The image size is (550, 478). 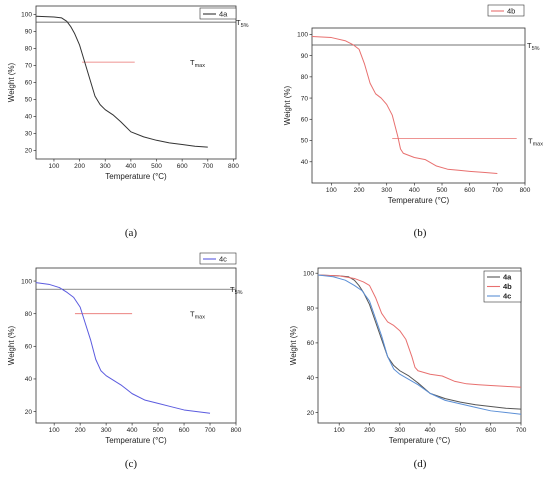 I want to click on series-line-4b, so click(x=404, y=104).